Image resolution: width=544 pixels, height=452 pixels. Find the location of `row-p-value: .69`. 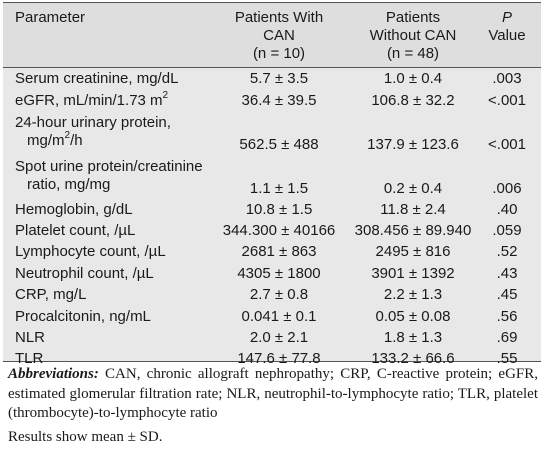

row-p-value: .69 is located at coordinates (507, 337).